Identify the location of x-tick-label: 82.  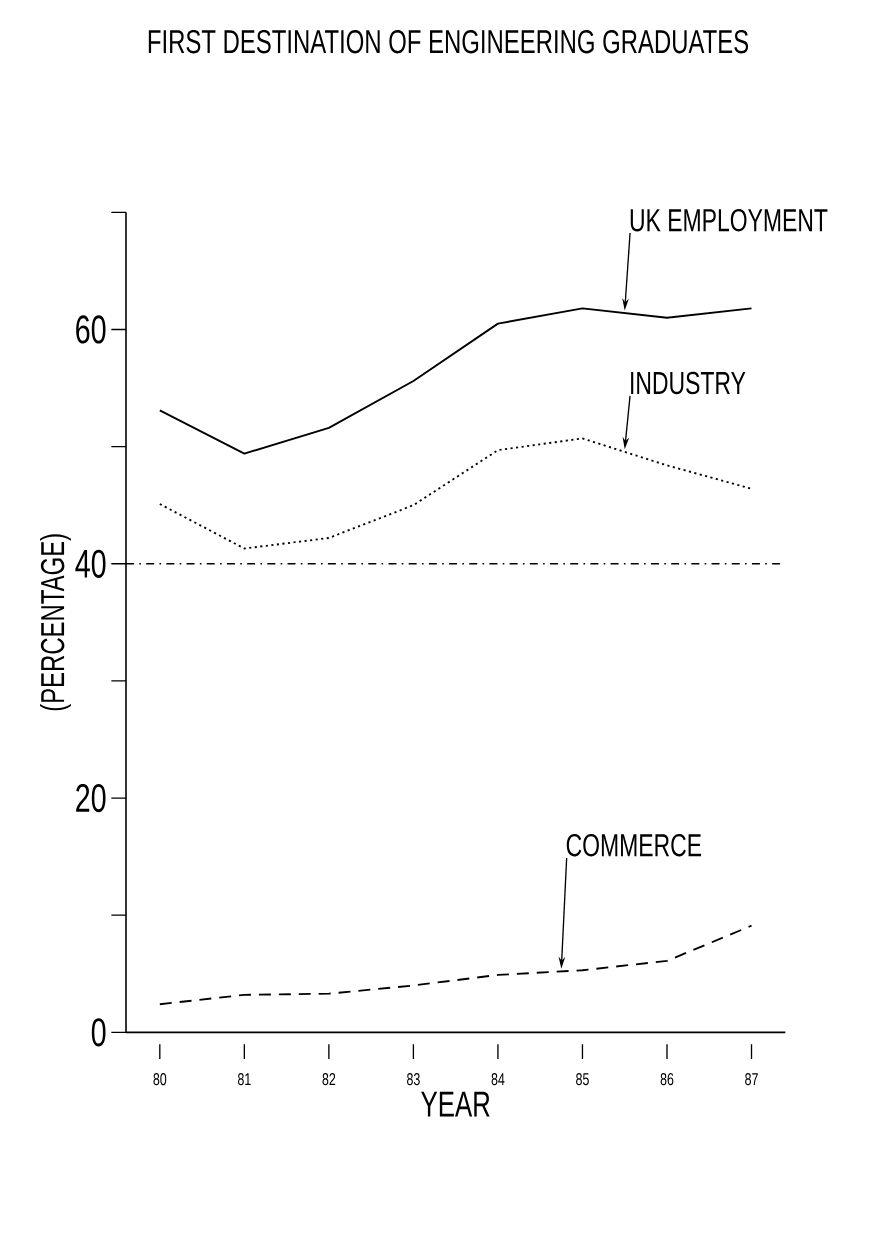
(329, 1079).